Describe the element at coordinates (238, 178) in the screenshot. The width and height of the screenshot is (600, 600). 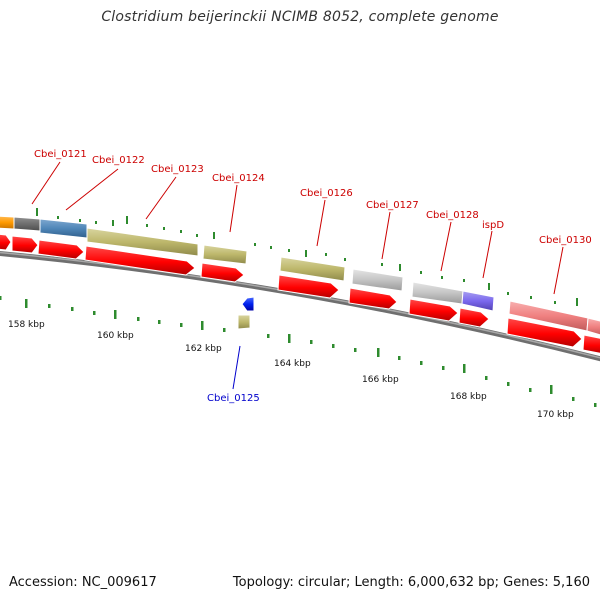
I see `gene-label: Cbei_0124` at that location.